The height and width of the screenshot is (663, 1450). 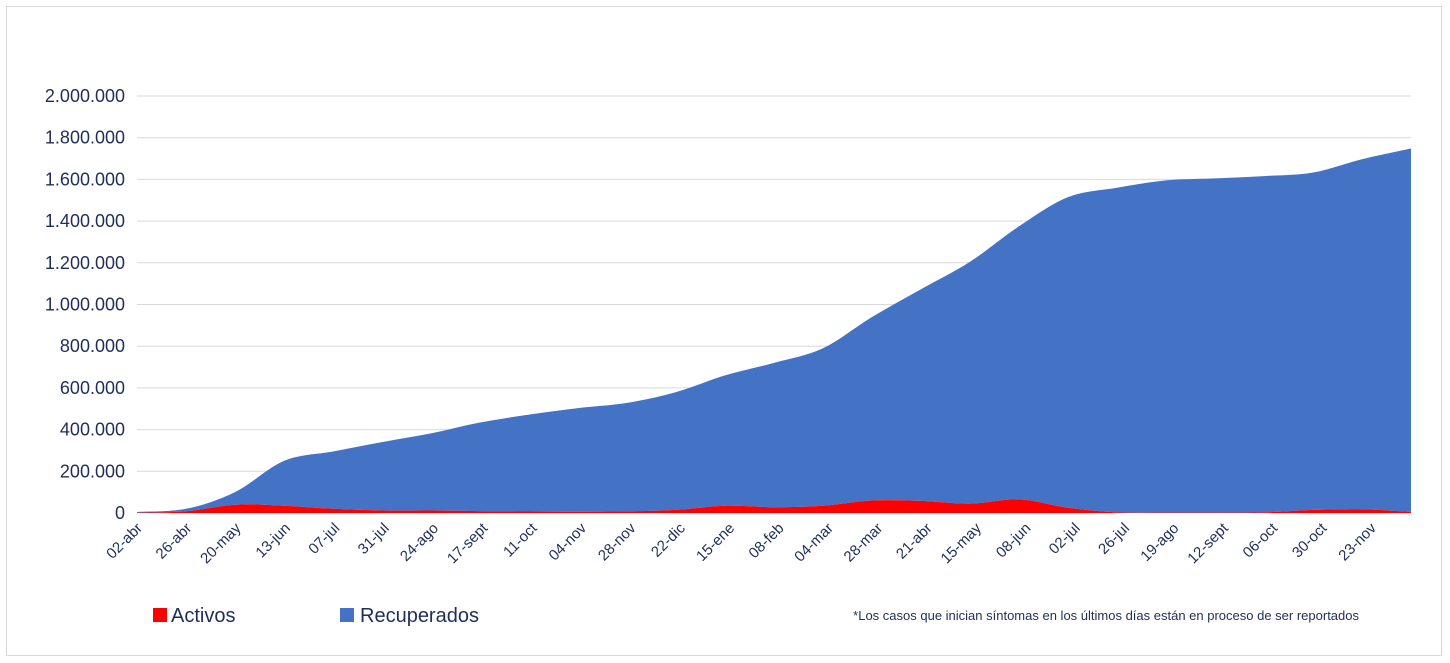 I want to click on y-tick-label: 1.000.000, so click(x=85, y=305).